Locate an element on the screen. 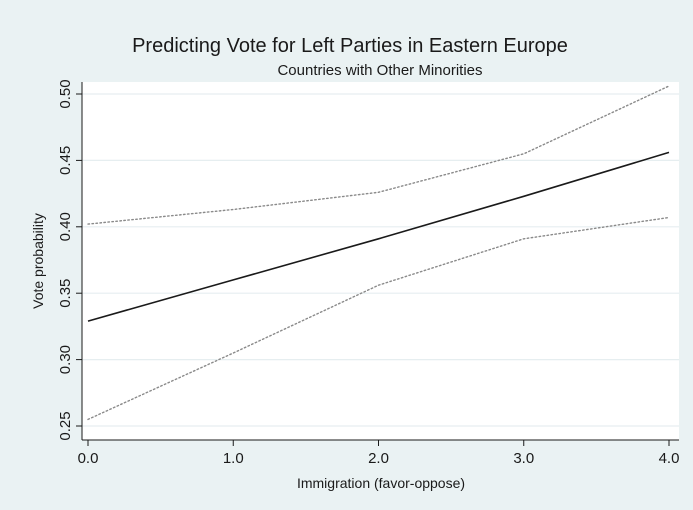 The image size is (693, 510). x-tick-label-2: 2.0 is located at coordinates (378, 458).